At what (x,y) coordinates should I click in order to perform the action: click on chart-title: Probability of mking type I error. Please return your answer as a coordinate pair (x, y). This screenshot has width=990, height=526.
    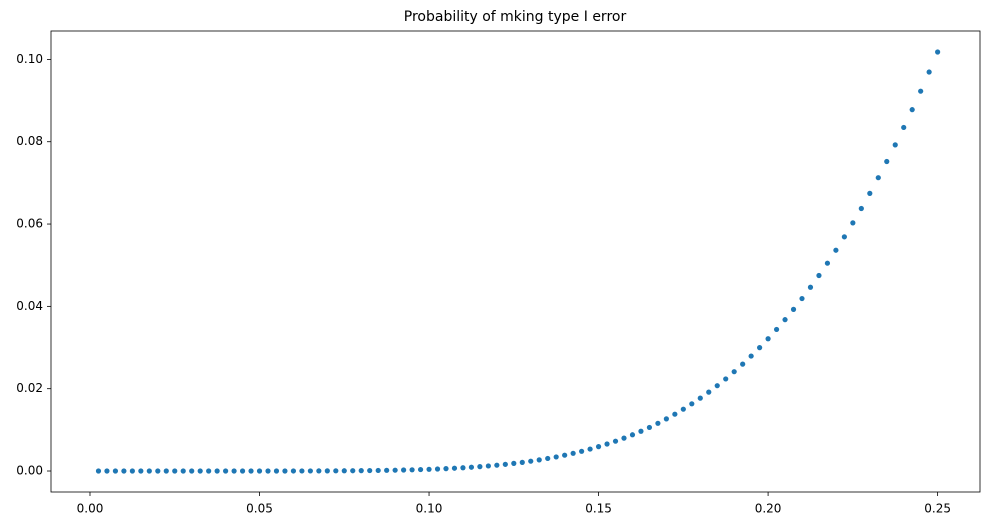
    Looking at the image, I should click on (515, 17).